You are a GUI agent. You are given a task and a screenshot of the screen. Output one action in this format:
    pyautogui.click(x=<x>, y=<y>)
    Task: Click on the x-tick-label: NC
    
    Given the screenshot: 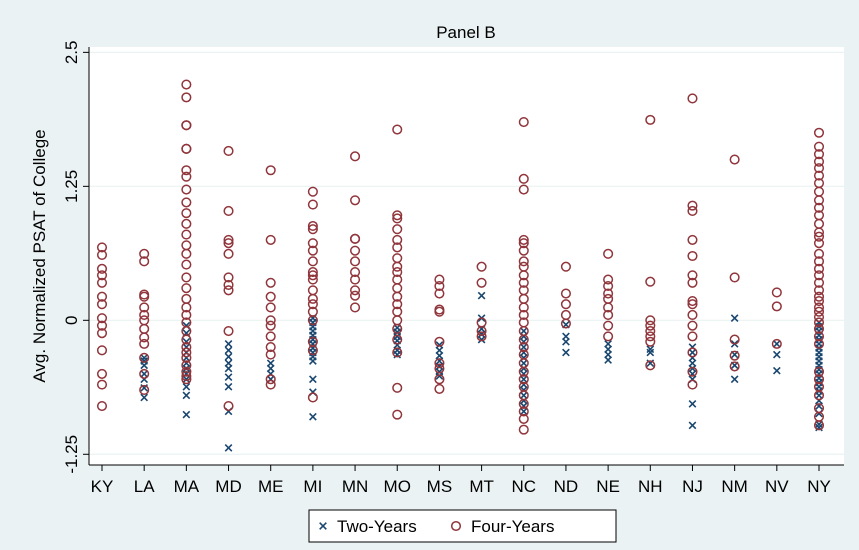 What is the action you would take?
    pyautogui.click(x=523, y=486)
    